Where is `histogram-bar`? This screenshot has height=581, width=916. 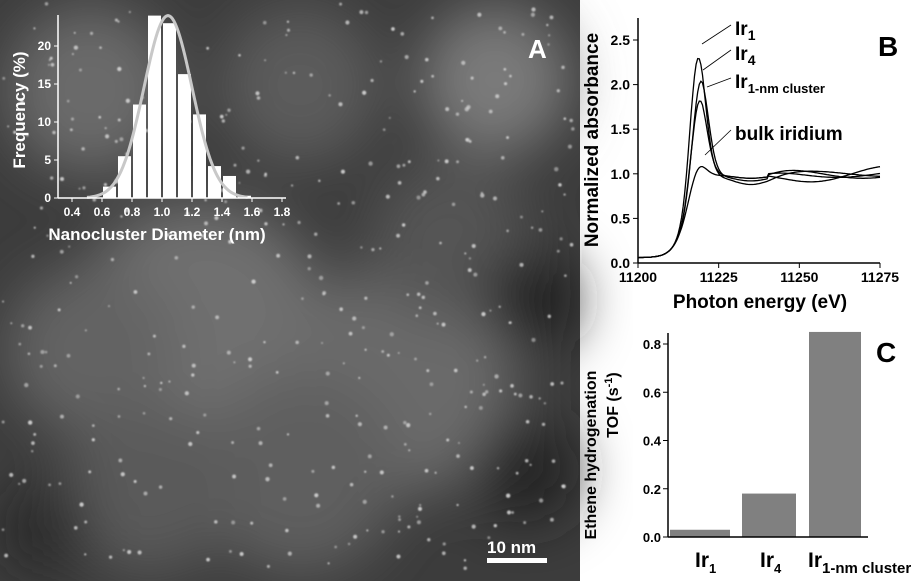
histogram-bar is located at coordinates (139, 151).